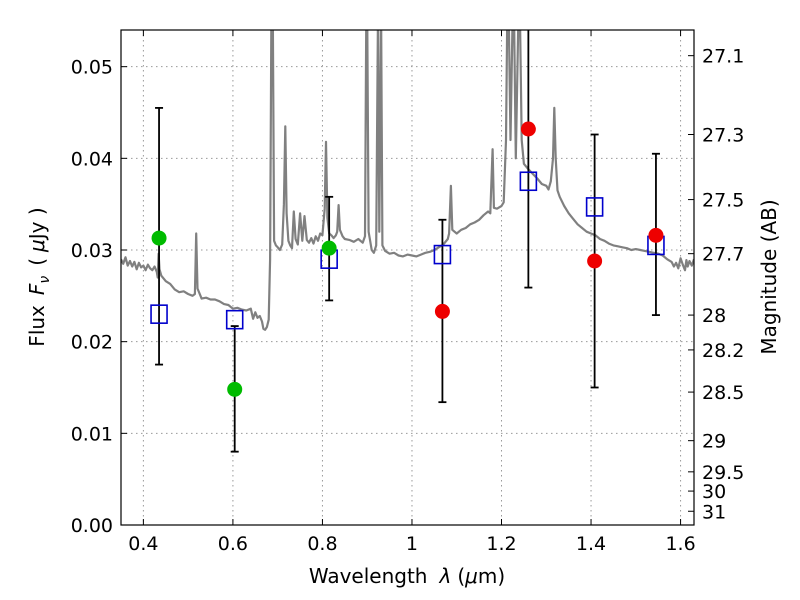  Describe the element at coordinates (322, 544) in the screenshot. I see `x-tick-label: 0.8` at that location.